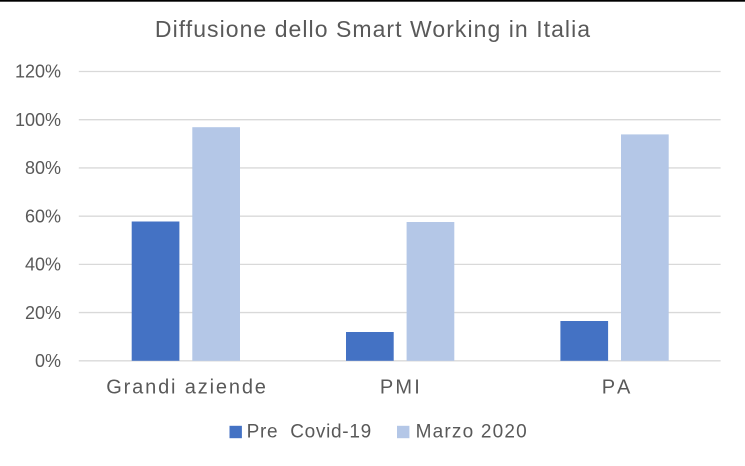 This screenshot has height=466, width=745. What do you see at coordinates (401, 388) in the screenshot?
I see `svg-text: PMI` at bounding box center [401, 388].